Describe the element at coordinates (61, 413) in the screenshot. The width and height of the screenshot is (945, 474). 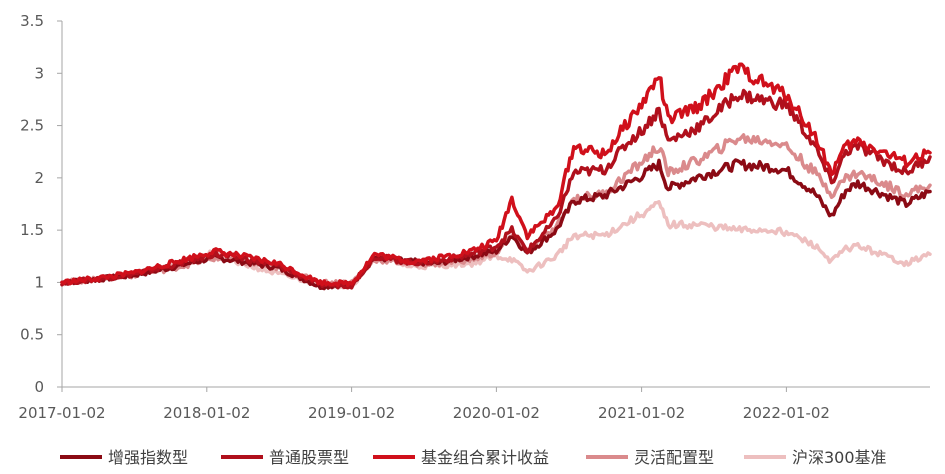
I see `x-tick-label: 2017-01-02` at that location.